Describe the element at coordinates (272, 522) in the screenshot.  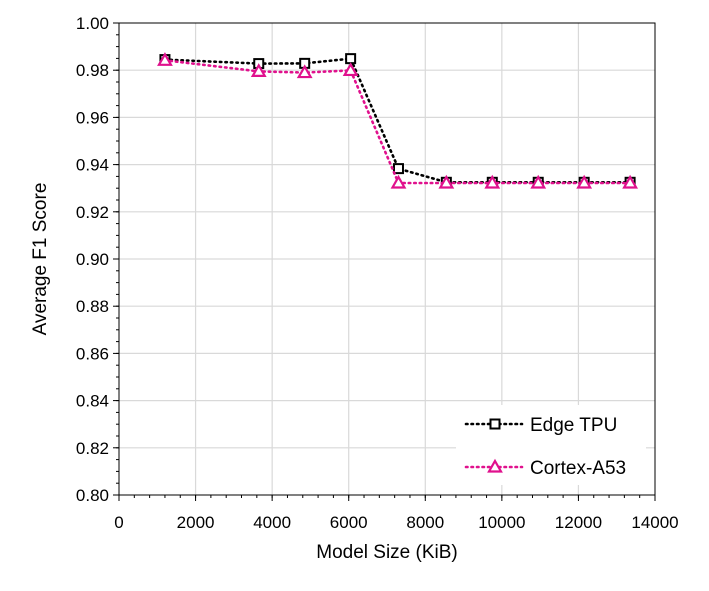
I see `x-tick-label: 4000` at that location.